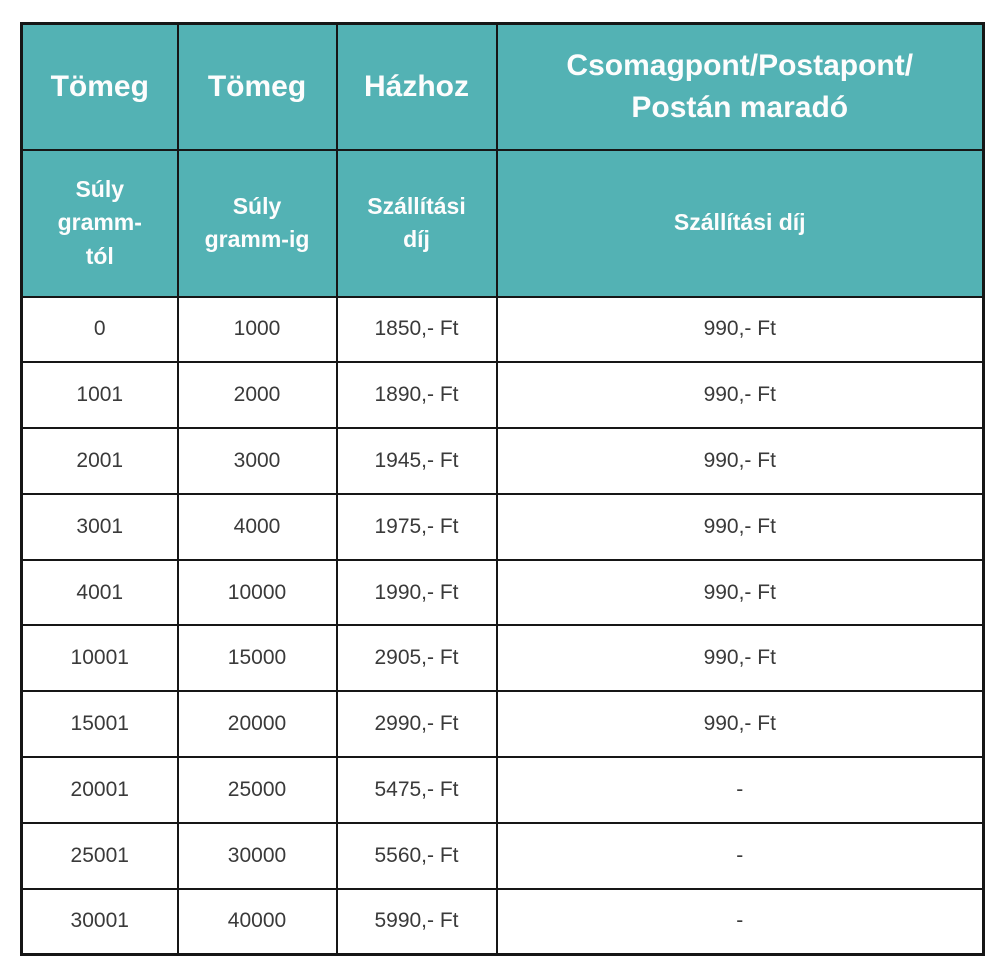 This screenshot has width=1002, height=978. I want to click on cell-home-delivery-fee: 5990,- Ft, so click(416, 921).